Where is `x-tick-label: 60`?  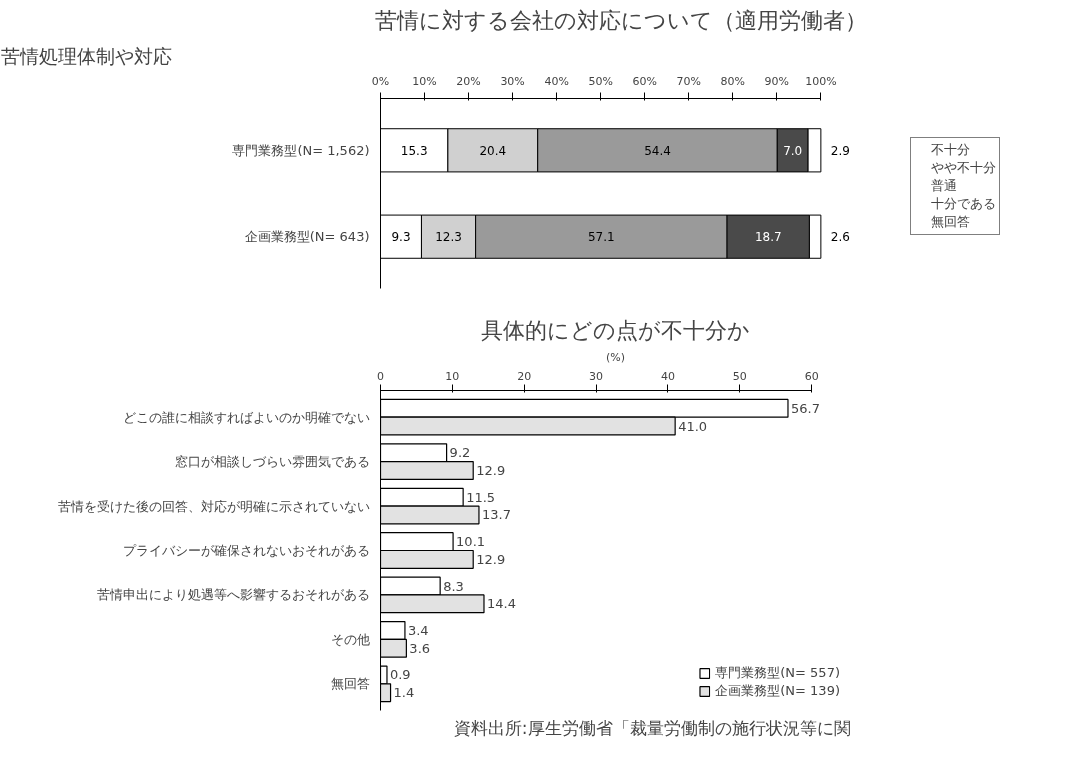 x-tick-label: 60 is located at coordinates (811, 376).